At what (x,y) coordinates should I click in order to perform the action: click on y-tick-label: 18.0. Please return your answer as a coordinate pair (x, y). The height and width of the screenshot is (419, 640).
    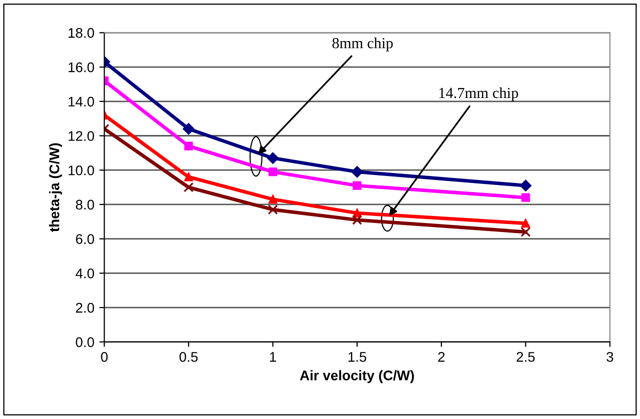
    Looking at the image, I should click on (81, 33).